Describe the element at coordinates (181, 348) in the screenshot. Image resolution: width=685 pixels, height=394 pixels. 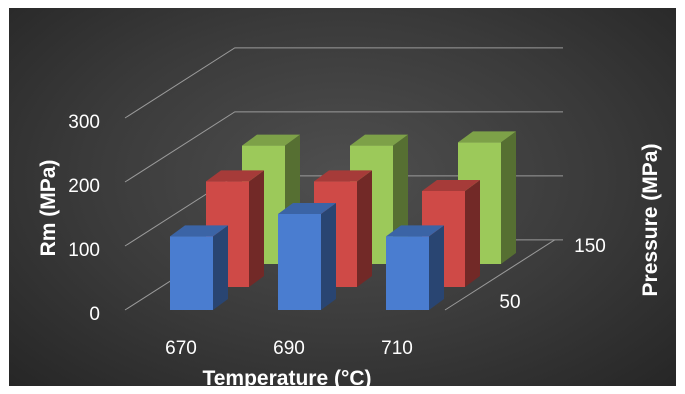
I see `x-tick-670: 670` at that location.